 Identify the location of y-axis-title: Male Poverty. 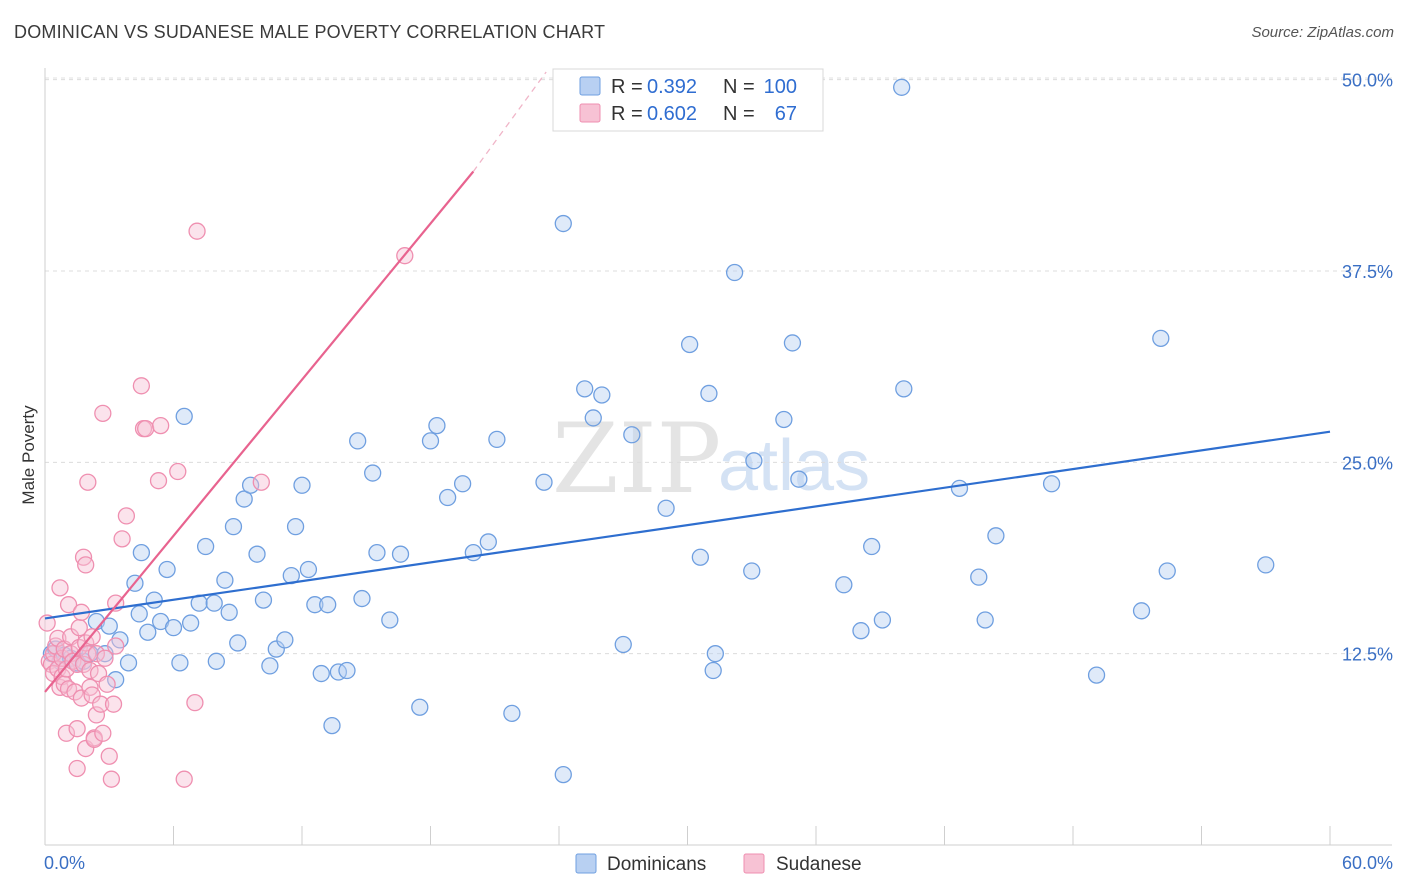
(28, 455).